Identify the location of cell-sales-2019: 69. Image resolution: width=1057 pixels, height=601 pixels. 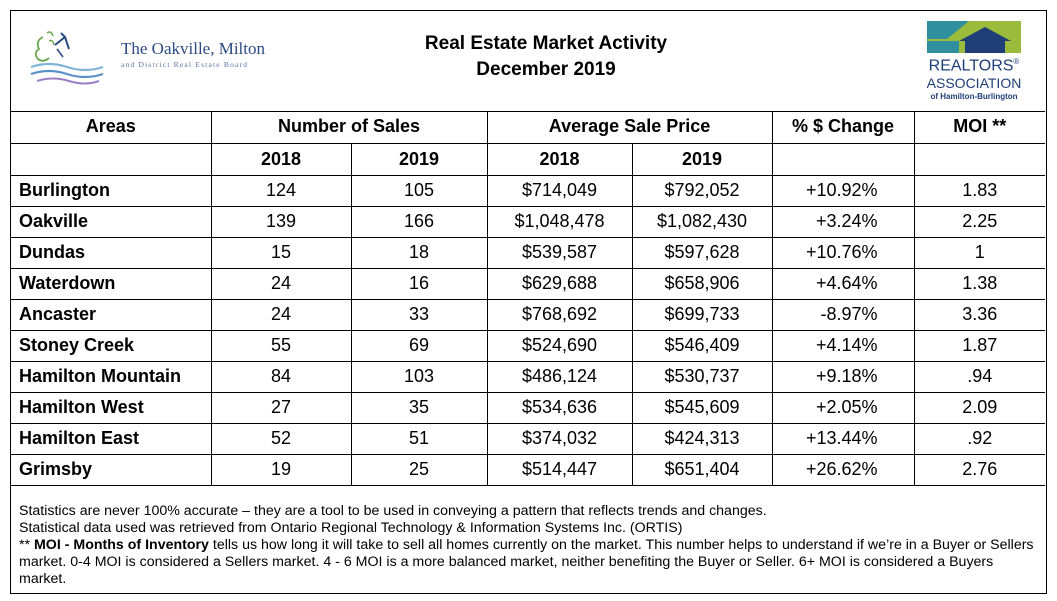
(419, 345).